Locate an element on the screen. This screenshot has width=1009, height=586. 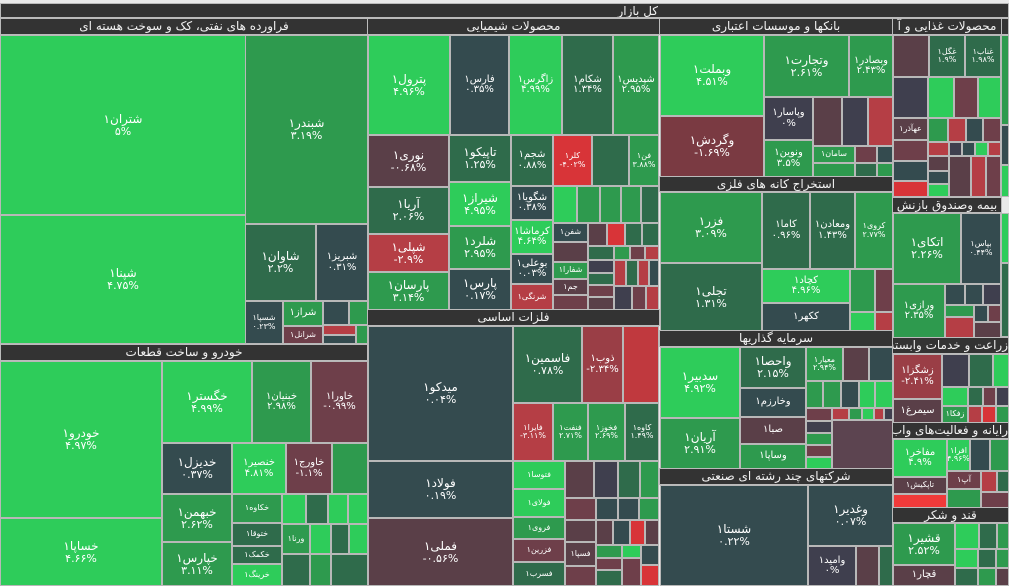
stock-tile: کاما۱ ۰.۹۶% is located at coordinates (786, 230).